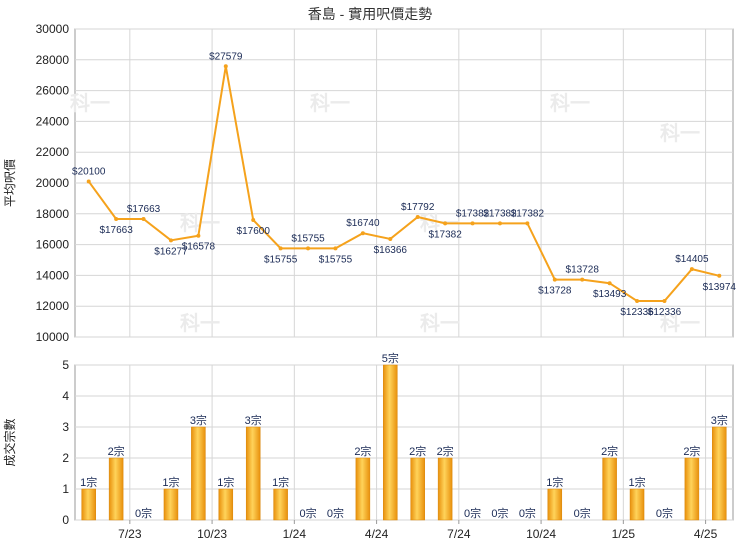 The image size is (740, 555). I want to click on price-data-label: $13493, so click(610, 294).